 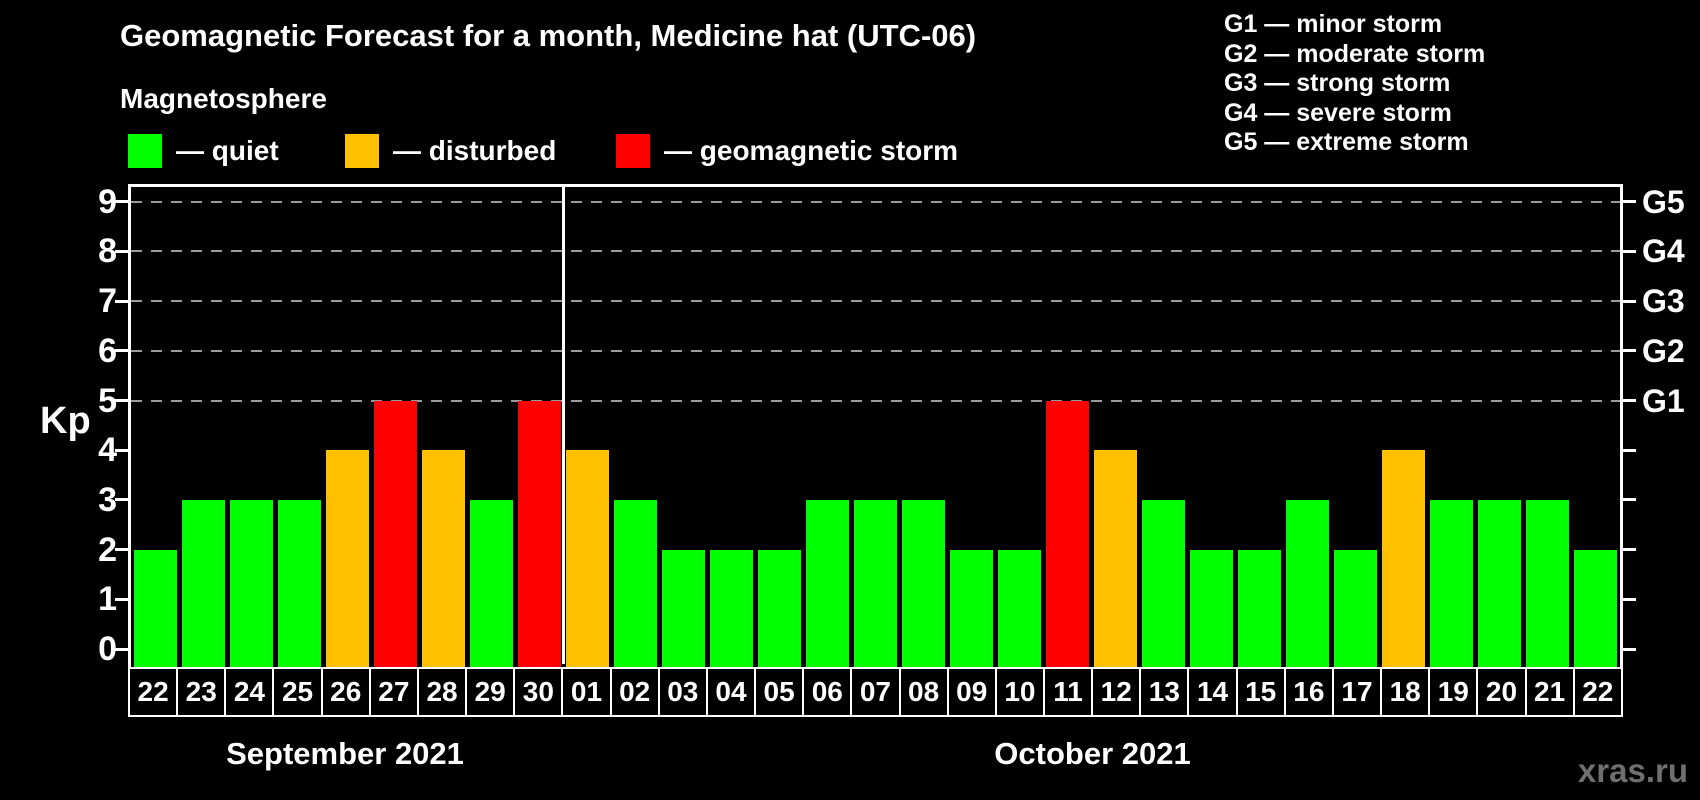 What do you see at coordinates (490, 692) in the screenshot?
I see `date-cell-29: 29` at bounding box center [490, 692].